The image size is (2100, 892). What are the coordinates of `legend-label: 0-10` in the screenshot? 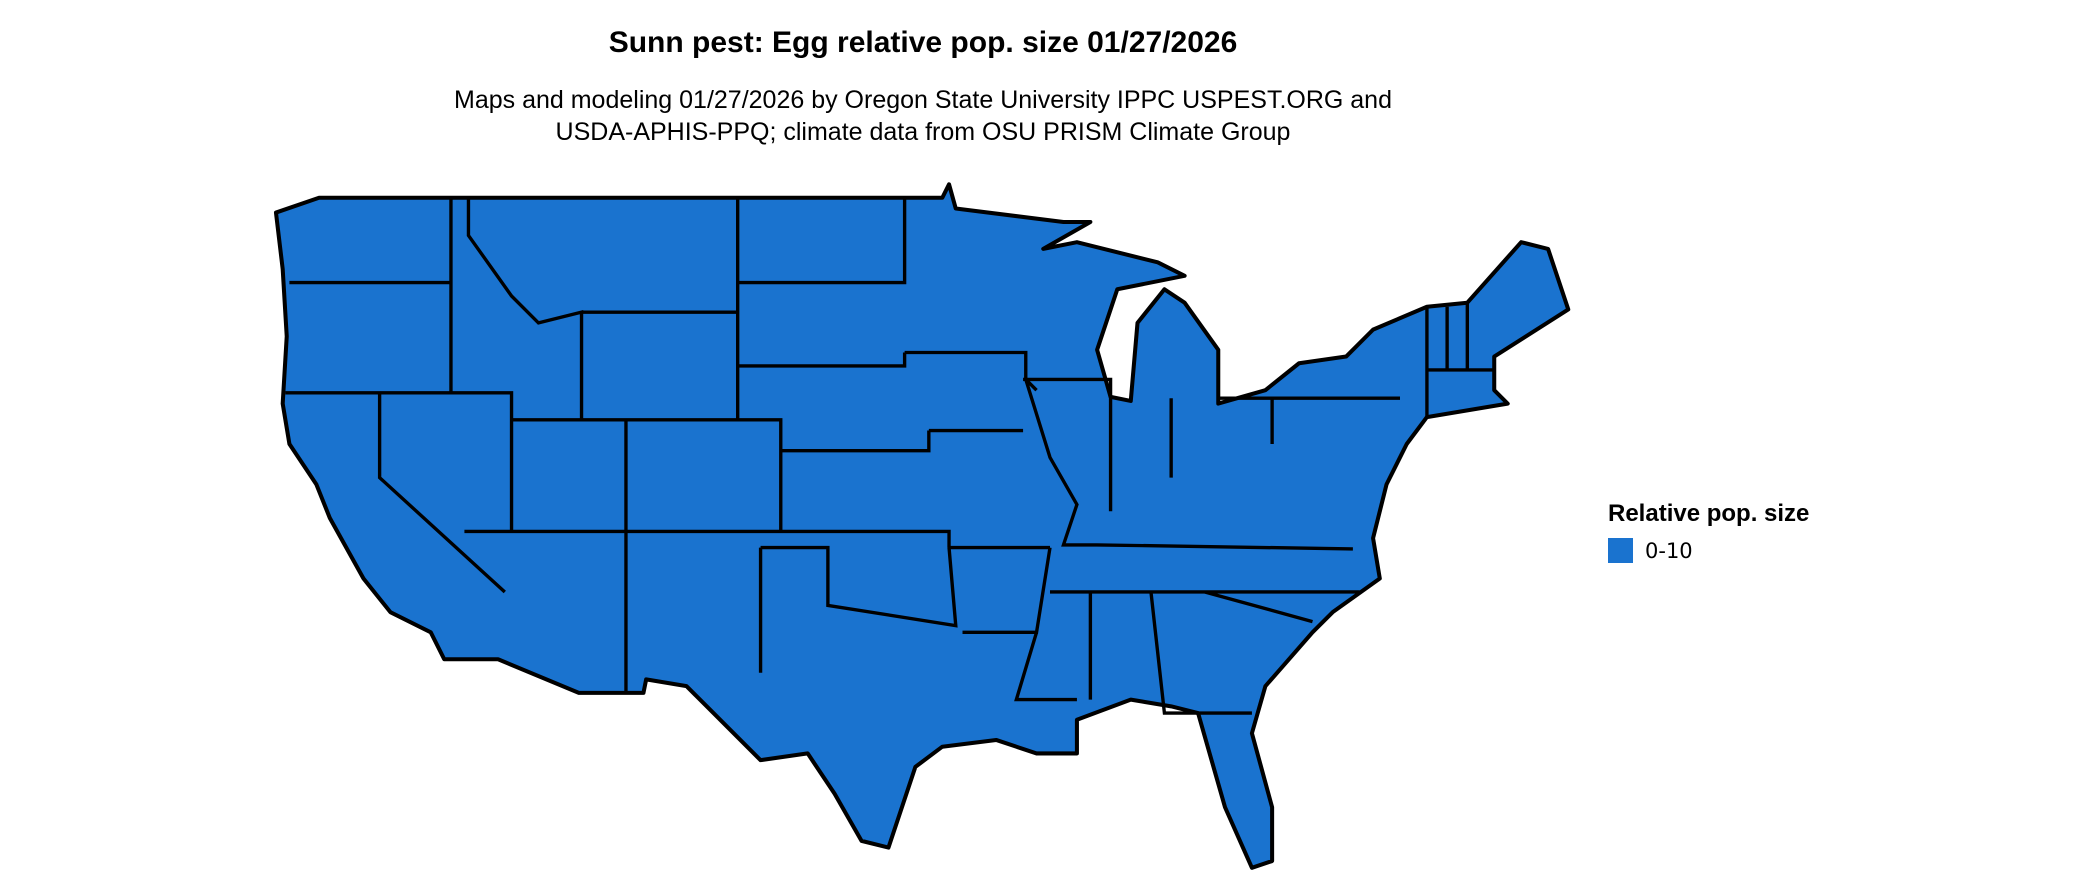 It's located at (1669, 550).